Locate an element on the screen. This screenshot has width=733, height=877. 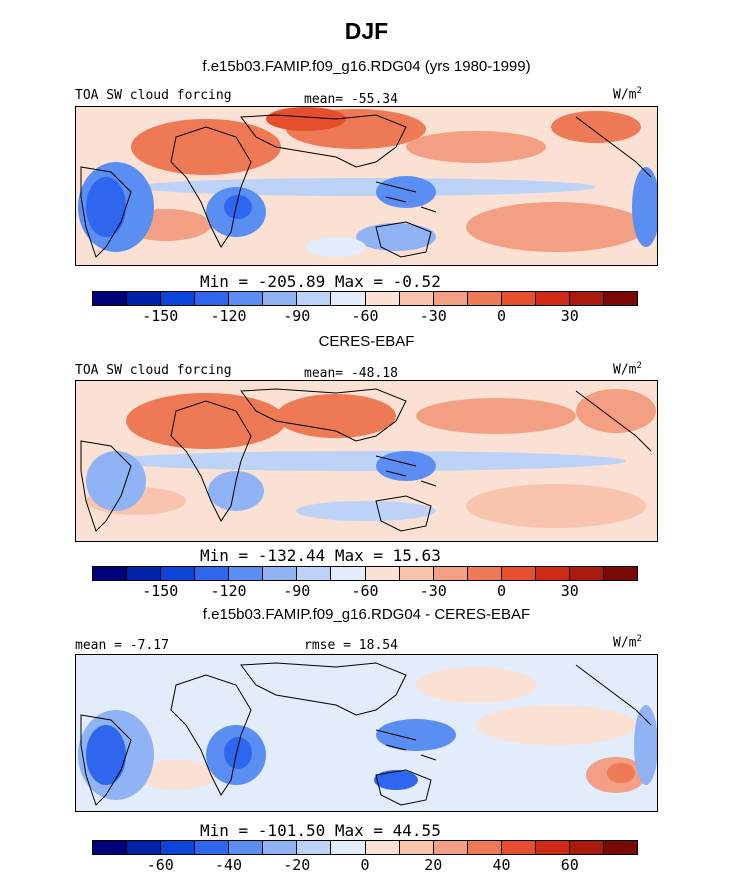
panel-2-colorbar-ticks: -150 -120 -90 -60 -30 0 30 is located at coordinates (366, 592).